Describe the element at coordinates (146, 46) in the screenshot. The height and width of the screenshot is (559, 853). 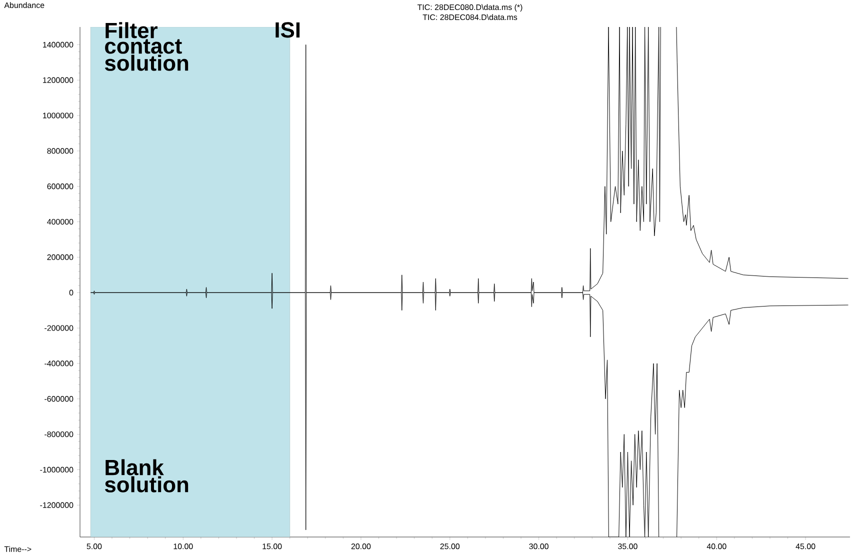
I see `annotation: Filter contact solution` at that location.